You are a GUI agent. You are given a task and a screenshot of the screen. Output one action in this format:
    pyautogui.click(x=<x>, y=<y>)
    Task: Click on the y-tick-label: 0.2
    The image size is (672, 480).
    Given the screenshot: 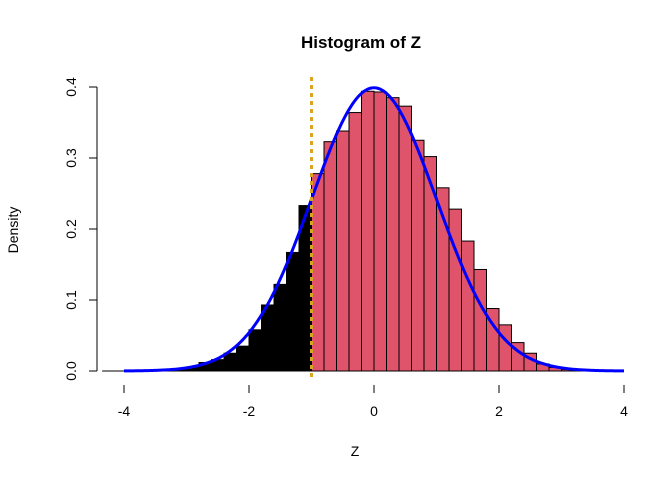 What is the action you would take?
    pyautogui.click(x=71, y=229)
    